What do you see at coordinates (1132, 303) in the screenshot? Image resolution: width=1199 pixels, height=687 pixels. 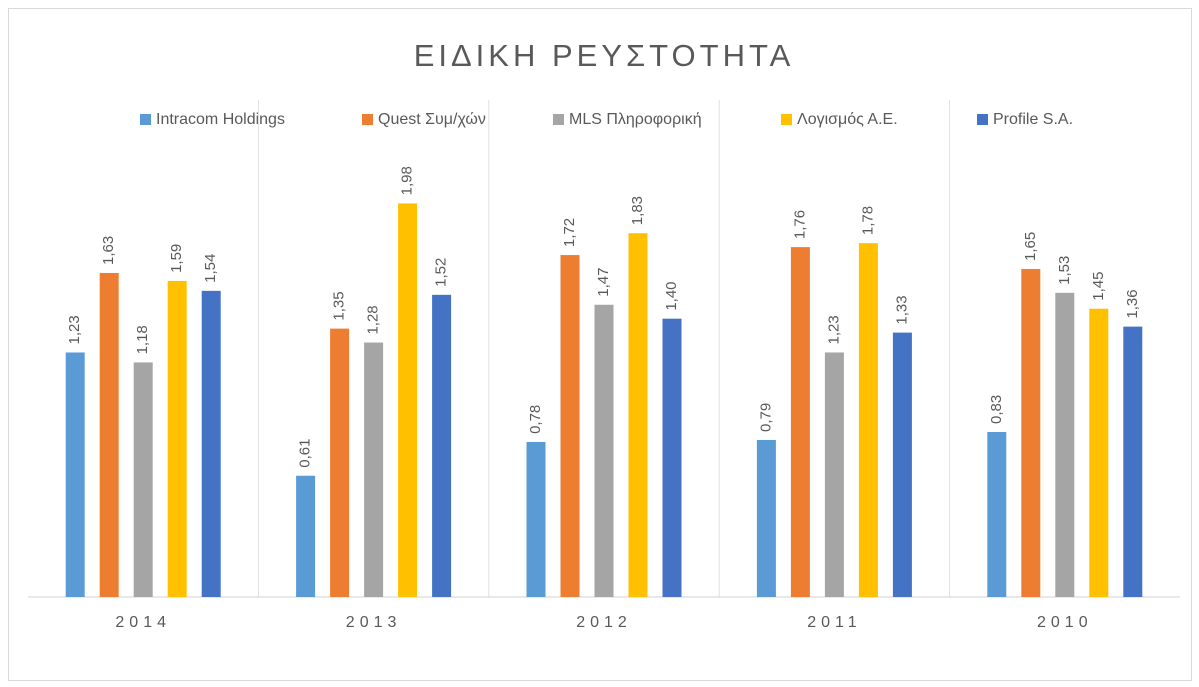 I see `data-label: 1,36` at bounding box center [1132, 303].